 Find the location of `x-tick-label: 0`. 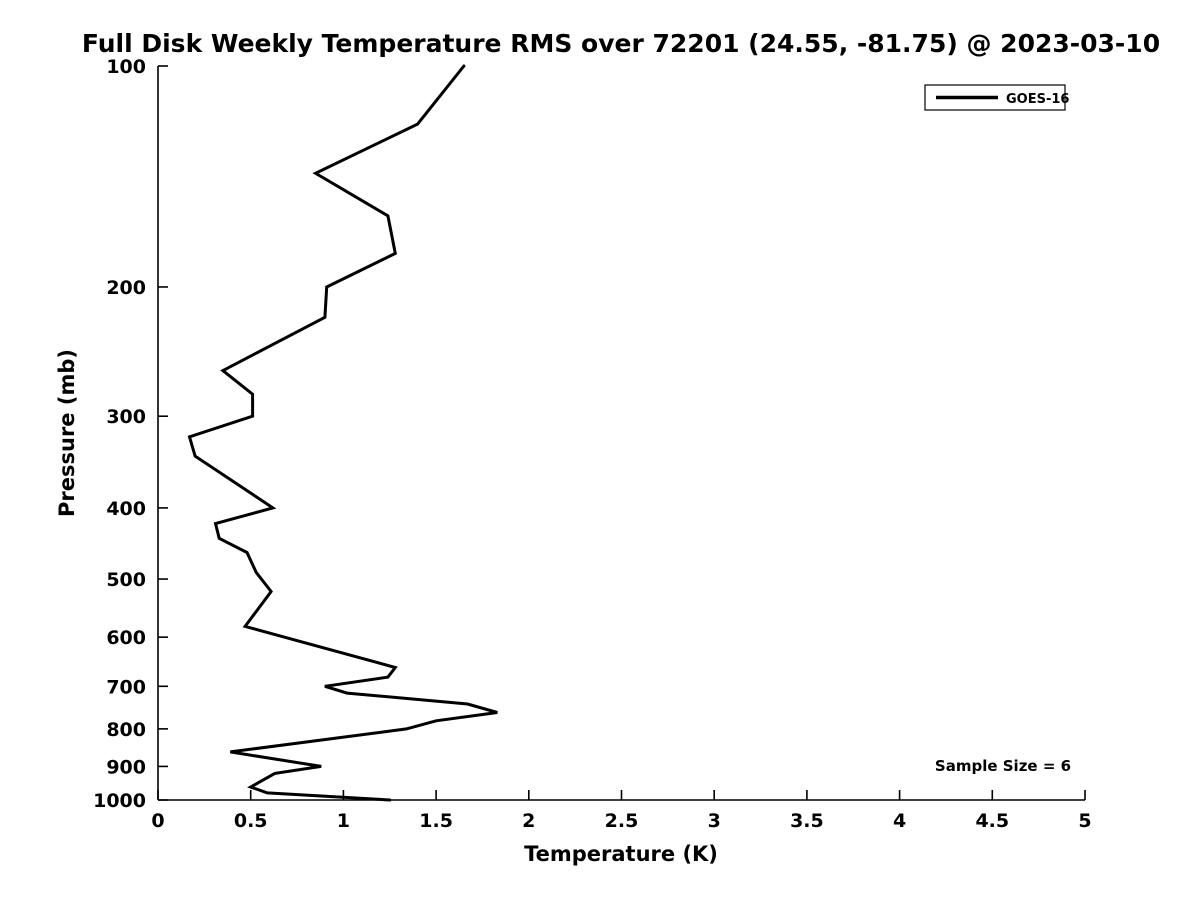

x-tick-label: 0 is located at coordinates (157, 821).